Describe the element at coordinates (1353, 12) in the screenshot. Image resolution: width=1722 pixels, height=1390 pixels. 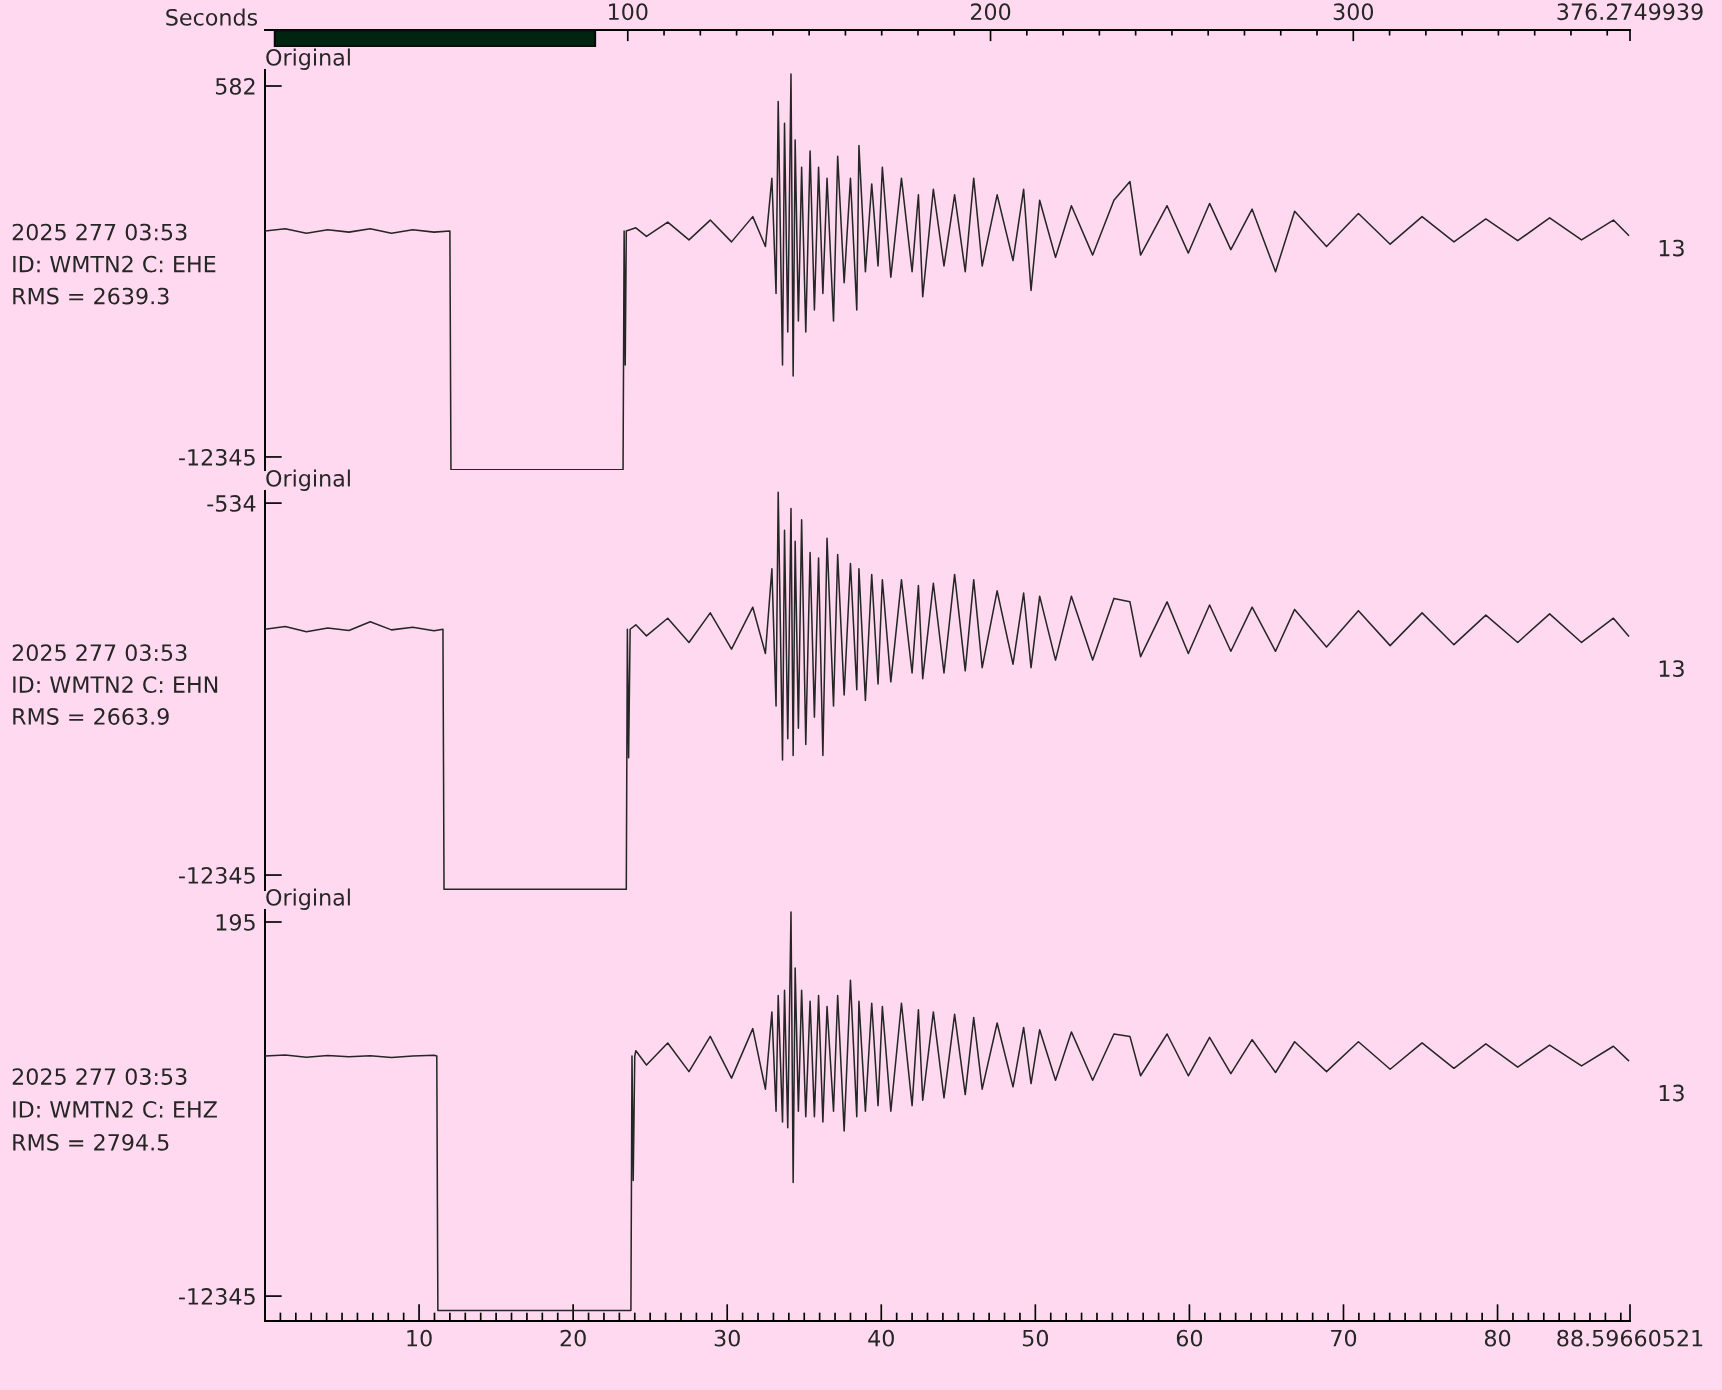
I see `x-tick-label: 300` at that location.